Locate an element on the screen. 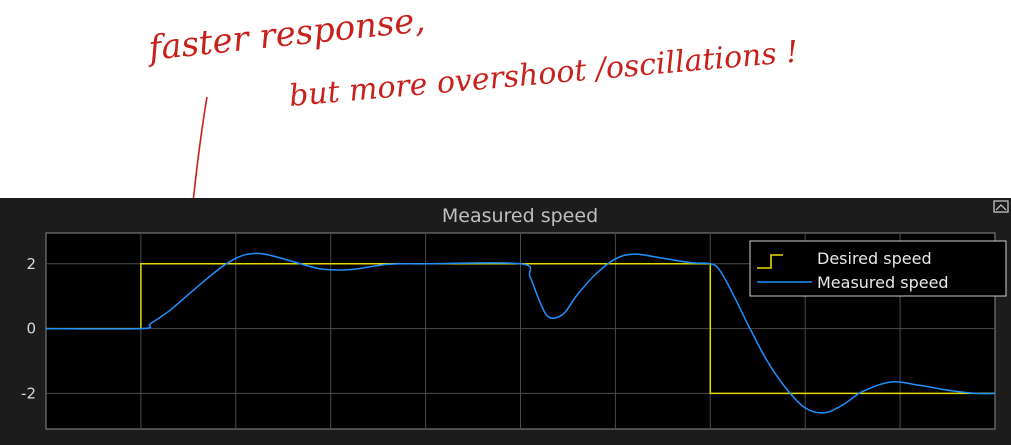 The image size is (1011, 445). y-tick-label: 0 is located at coordinates (31, 329).